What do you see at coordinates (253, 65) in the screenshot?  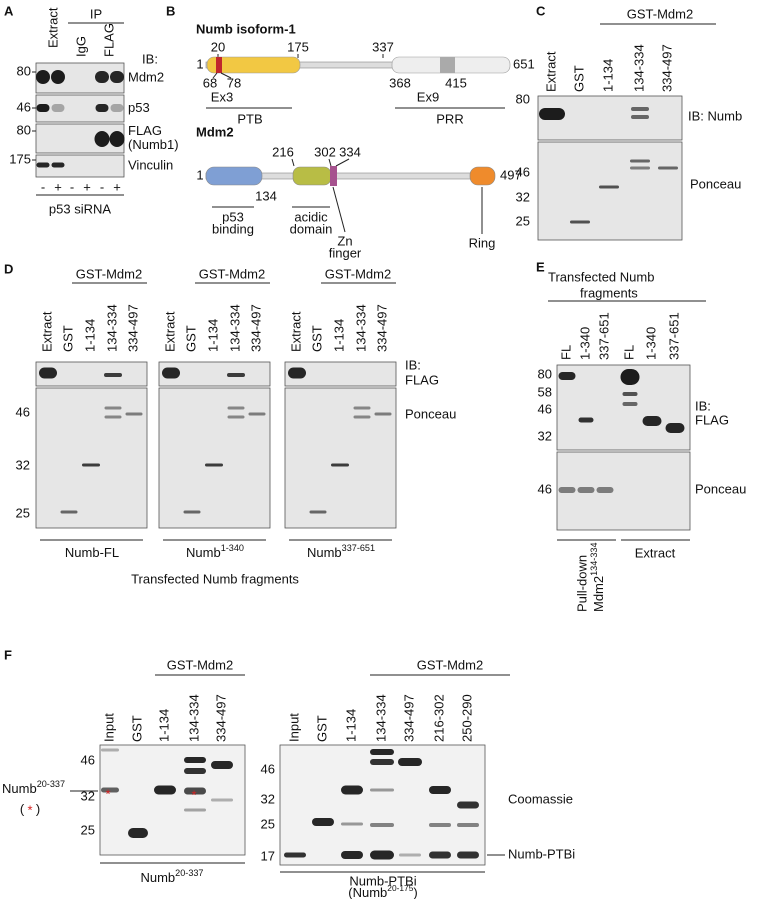 I see `ptb-domain` at bounding box center [253, 65].